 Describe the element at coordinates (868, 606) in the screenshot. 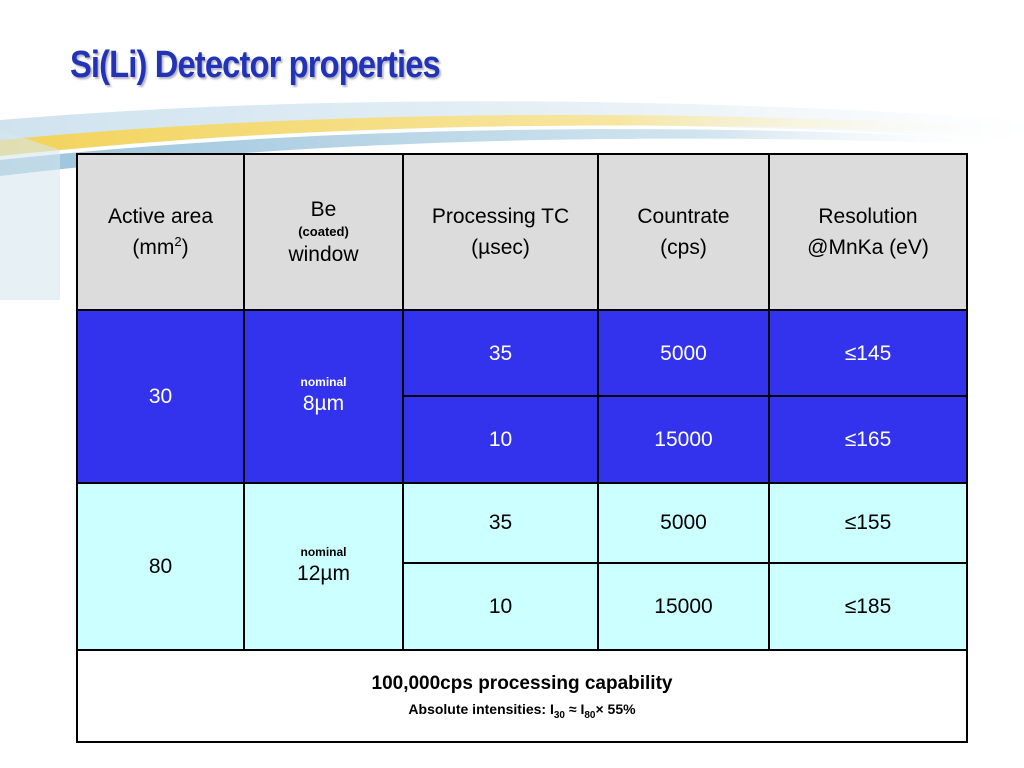

I see `resolution-cell: ≤185` at that location.